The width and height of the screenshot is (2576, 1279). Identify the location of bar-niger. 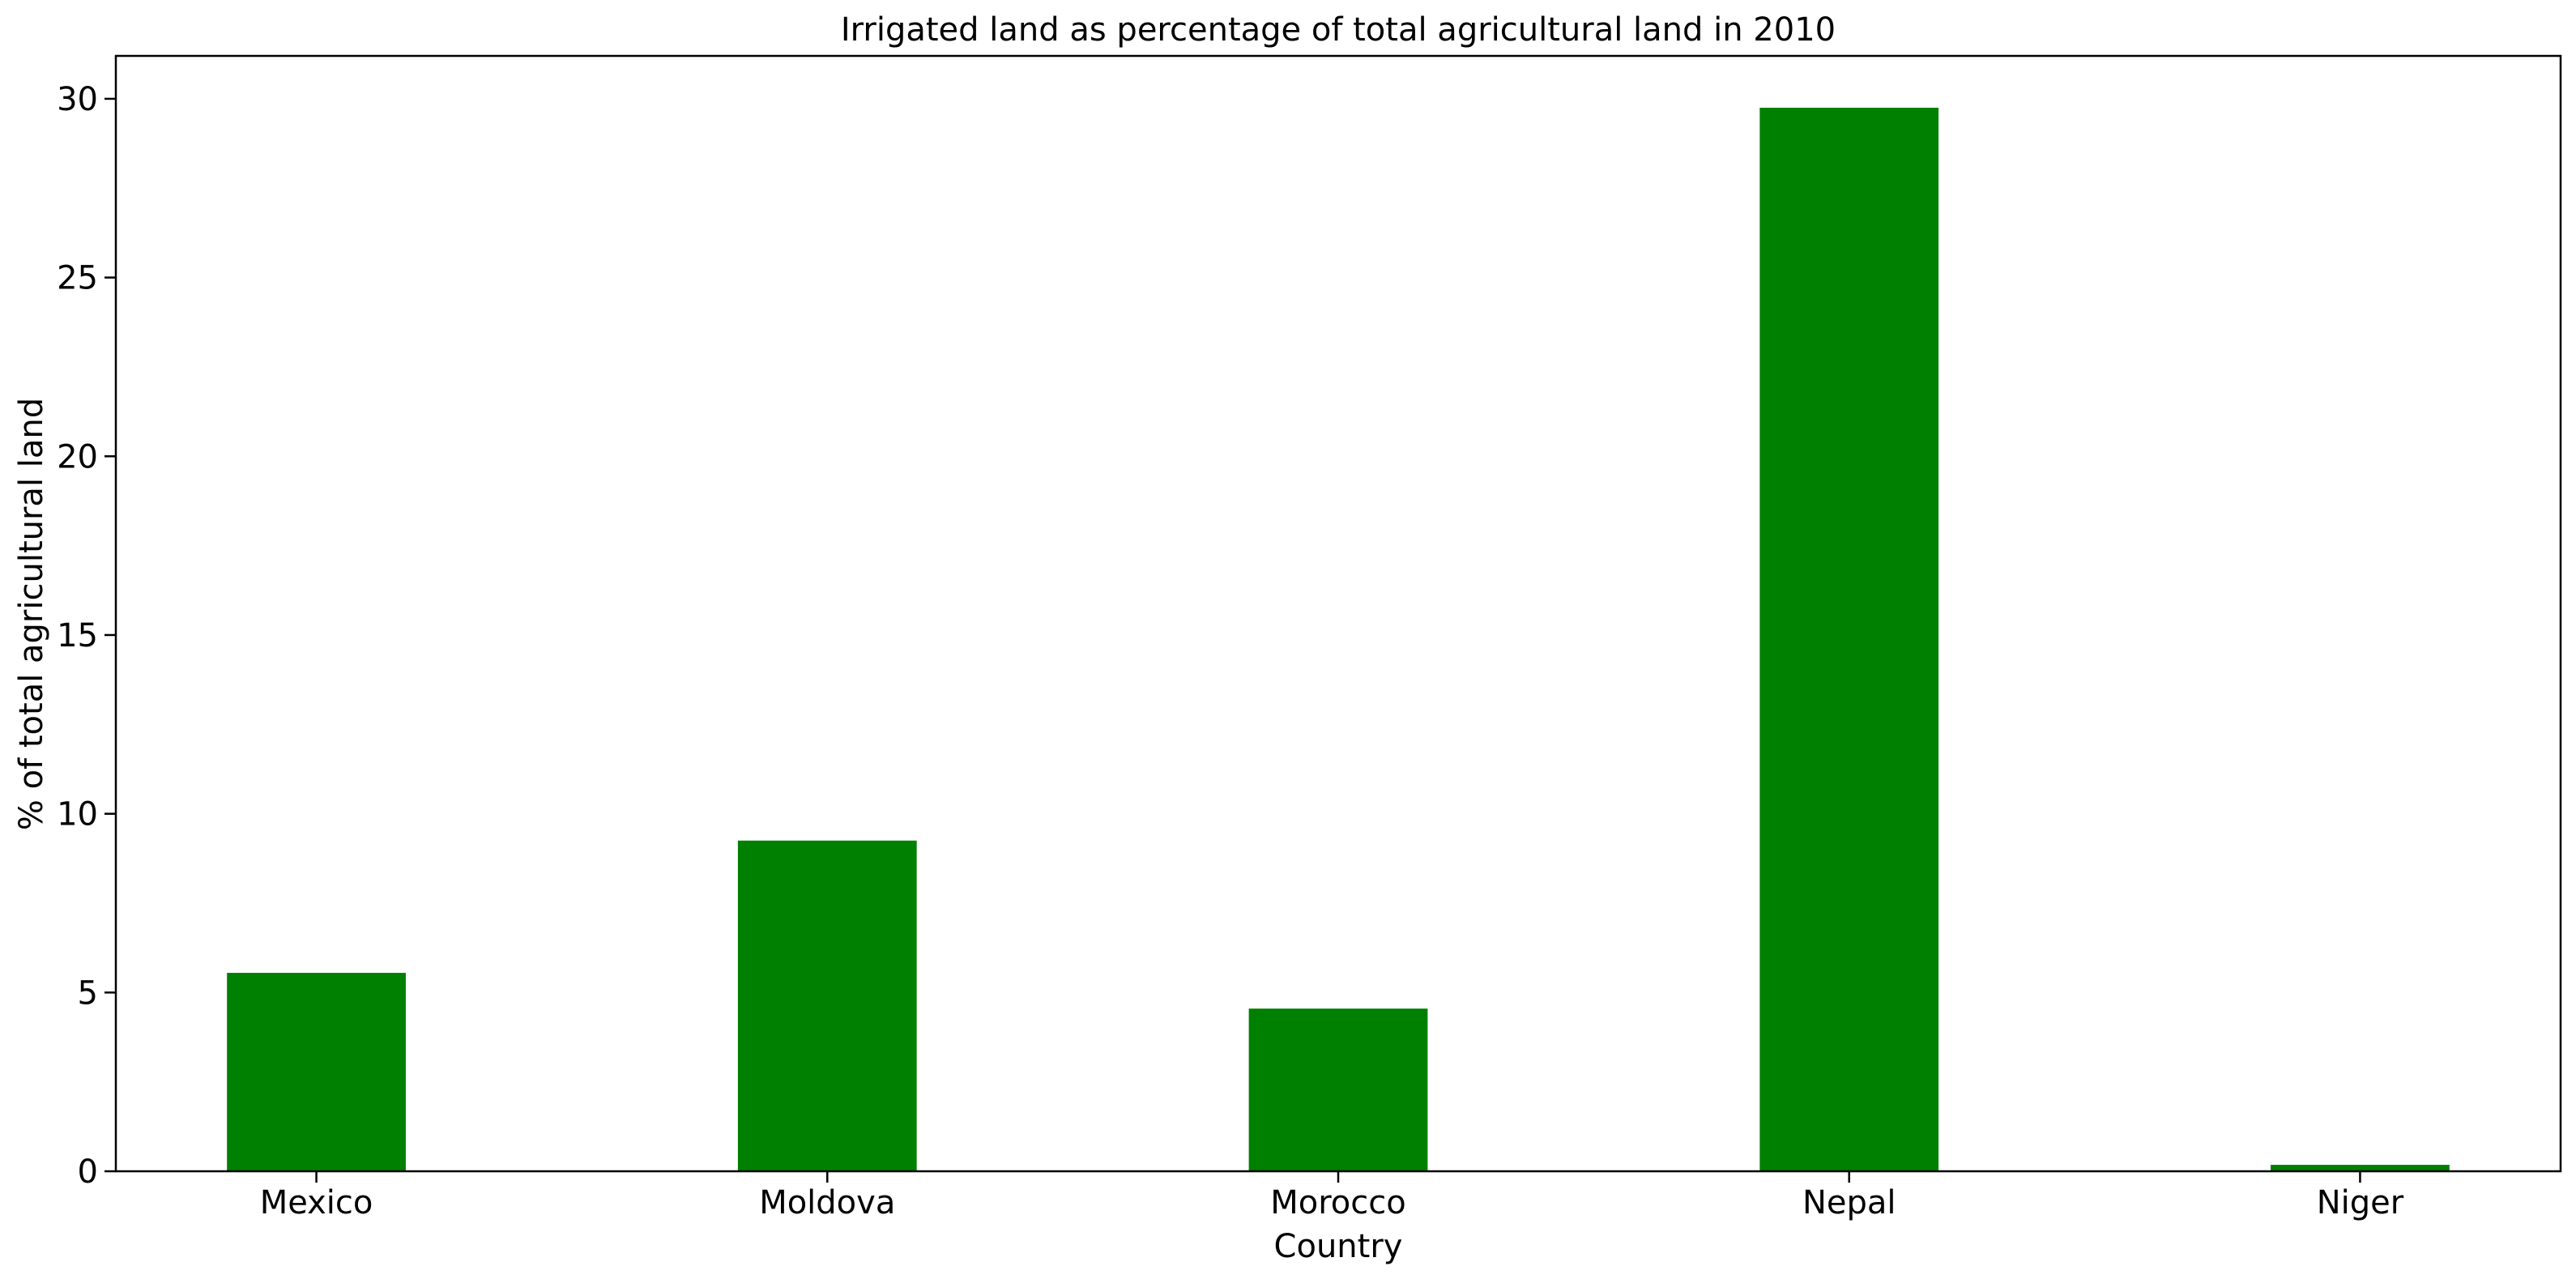
(2361, 1168).